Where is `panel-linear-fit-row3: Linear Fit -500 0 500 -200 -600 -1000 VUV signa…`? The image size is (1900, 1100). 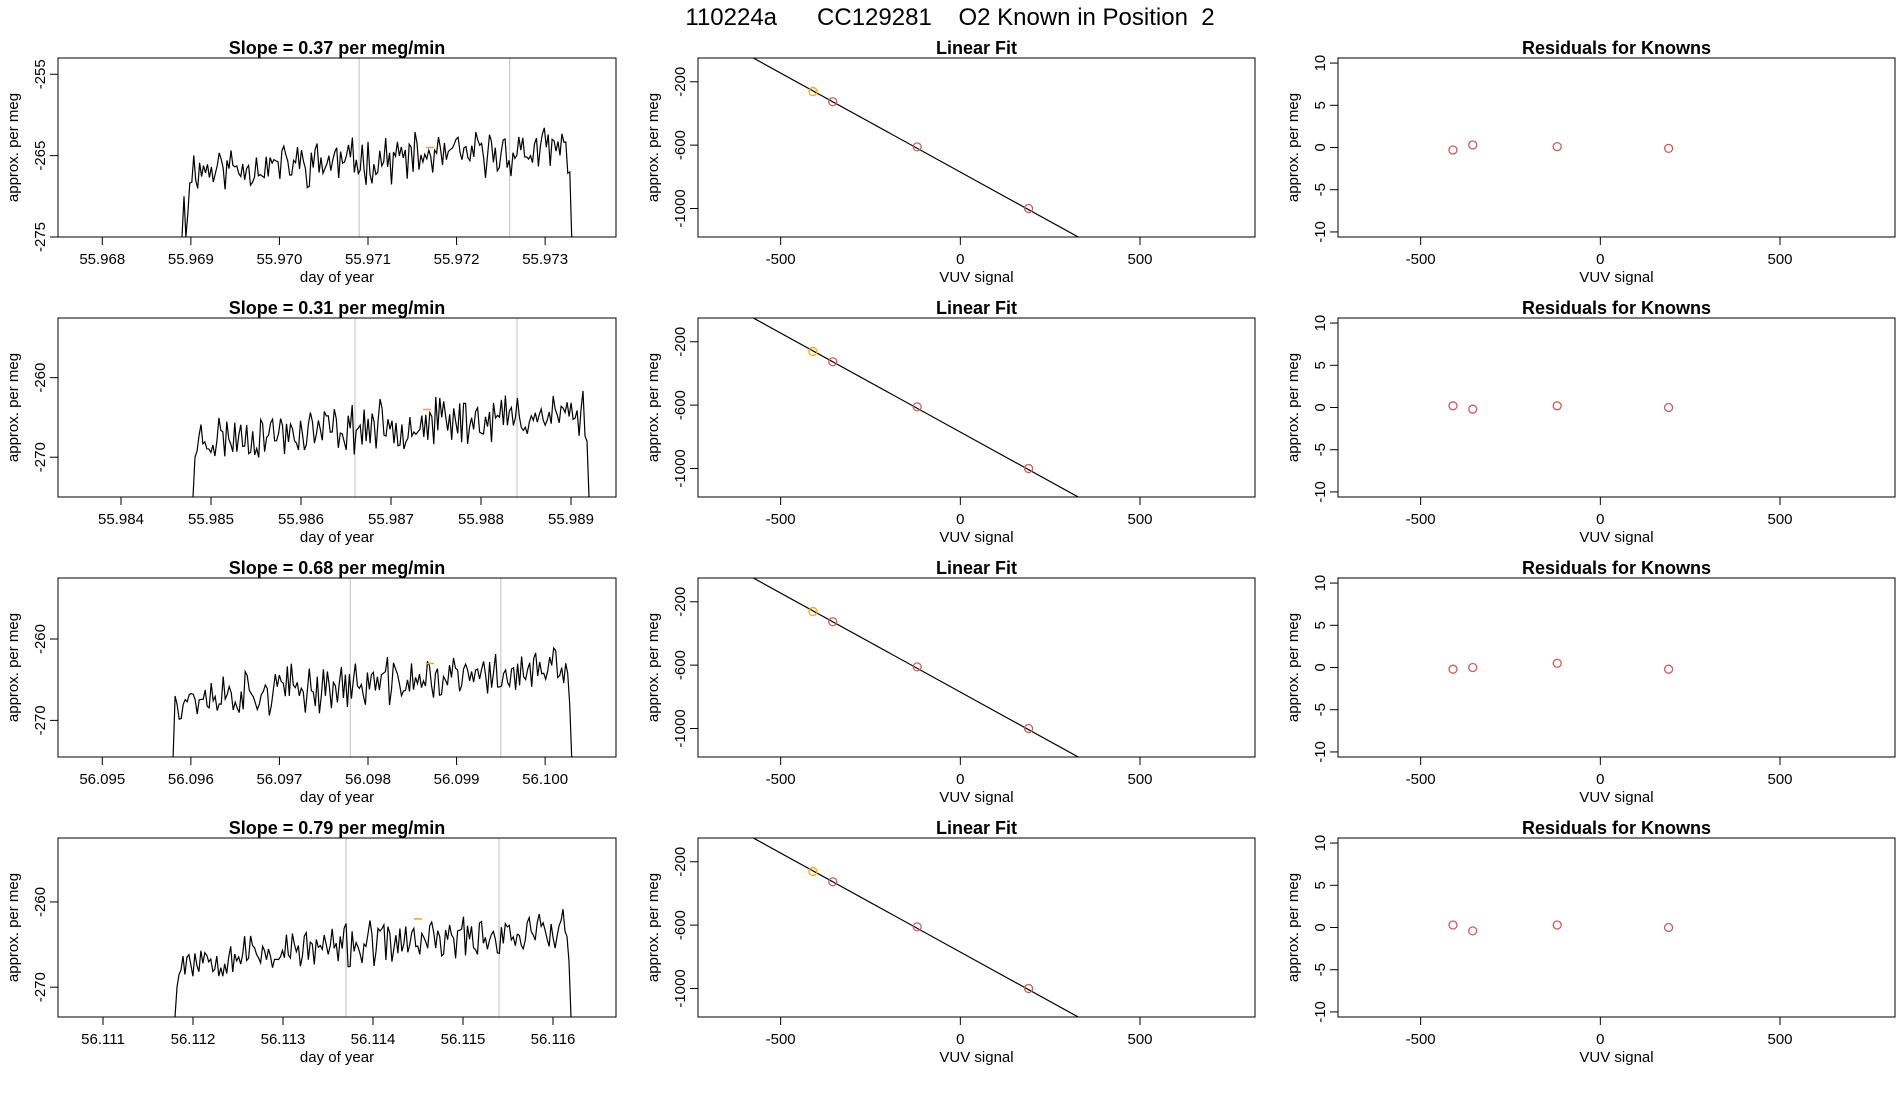 panel-linear-fit-row3: Linear Fit -500 0 500 -200 -600 -1000 VUV signa… is located at coordinates (950, 682).